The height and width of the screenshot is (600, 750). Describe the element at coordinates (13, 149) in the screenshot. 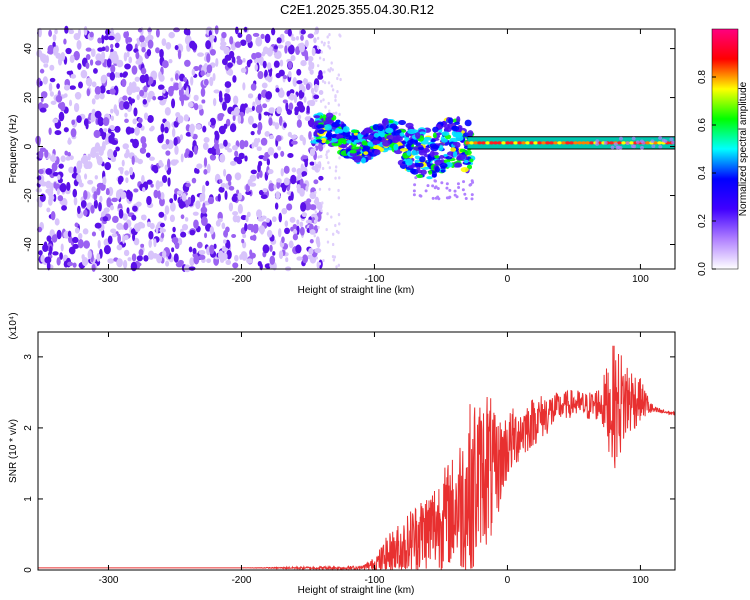

I see `spectrogram-y-label: Frequency (Hz)` at that location.